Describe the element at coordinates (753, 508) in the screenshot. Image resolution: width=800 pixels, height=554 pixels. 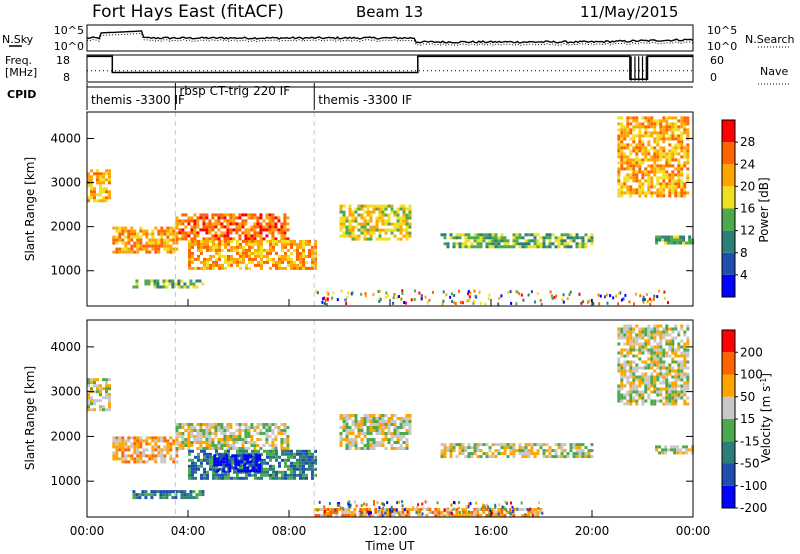
I see `colorbar-tick-label-7: -200` at that location.